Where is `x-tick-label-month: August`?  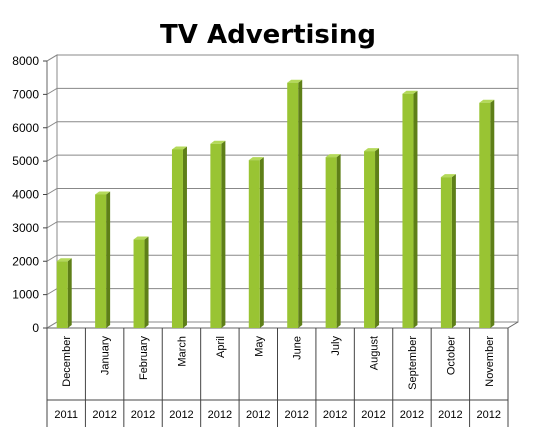 x-tick-label-month: August is located at coordinates (375, 353).